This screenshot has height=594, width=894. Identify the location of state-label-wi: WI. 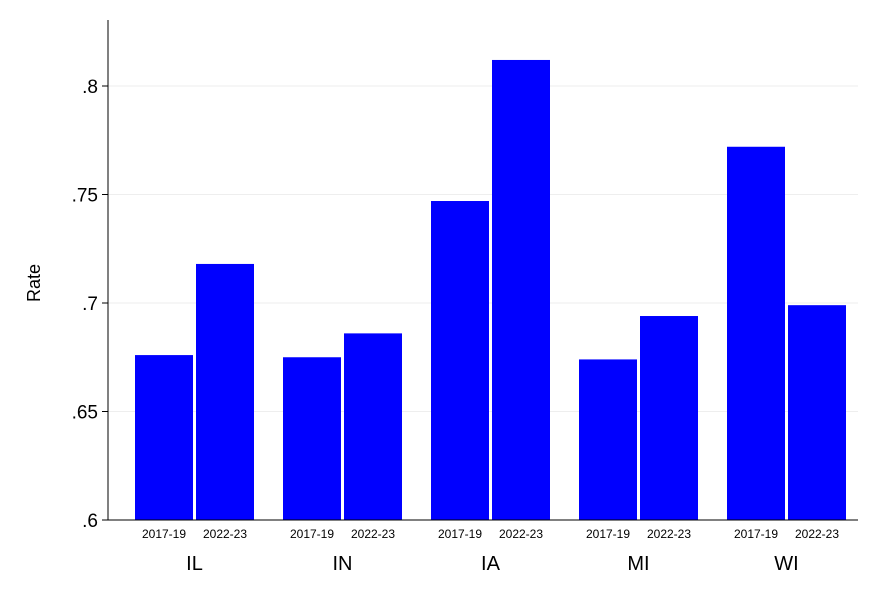
(786, 564).